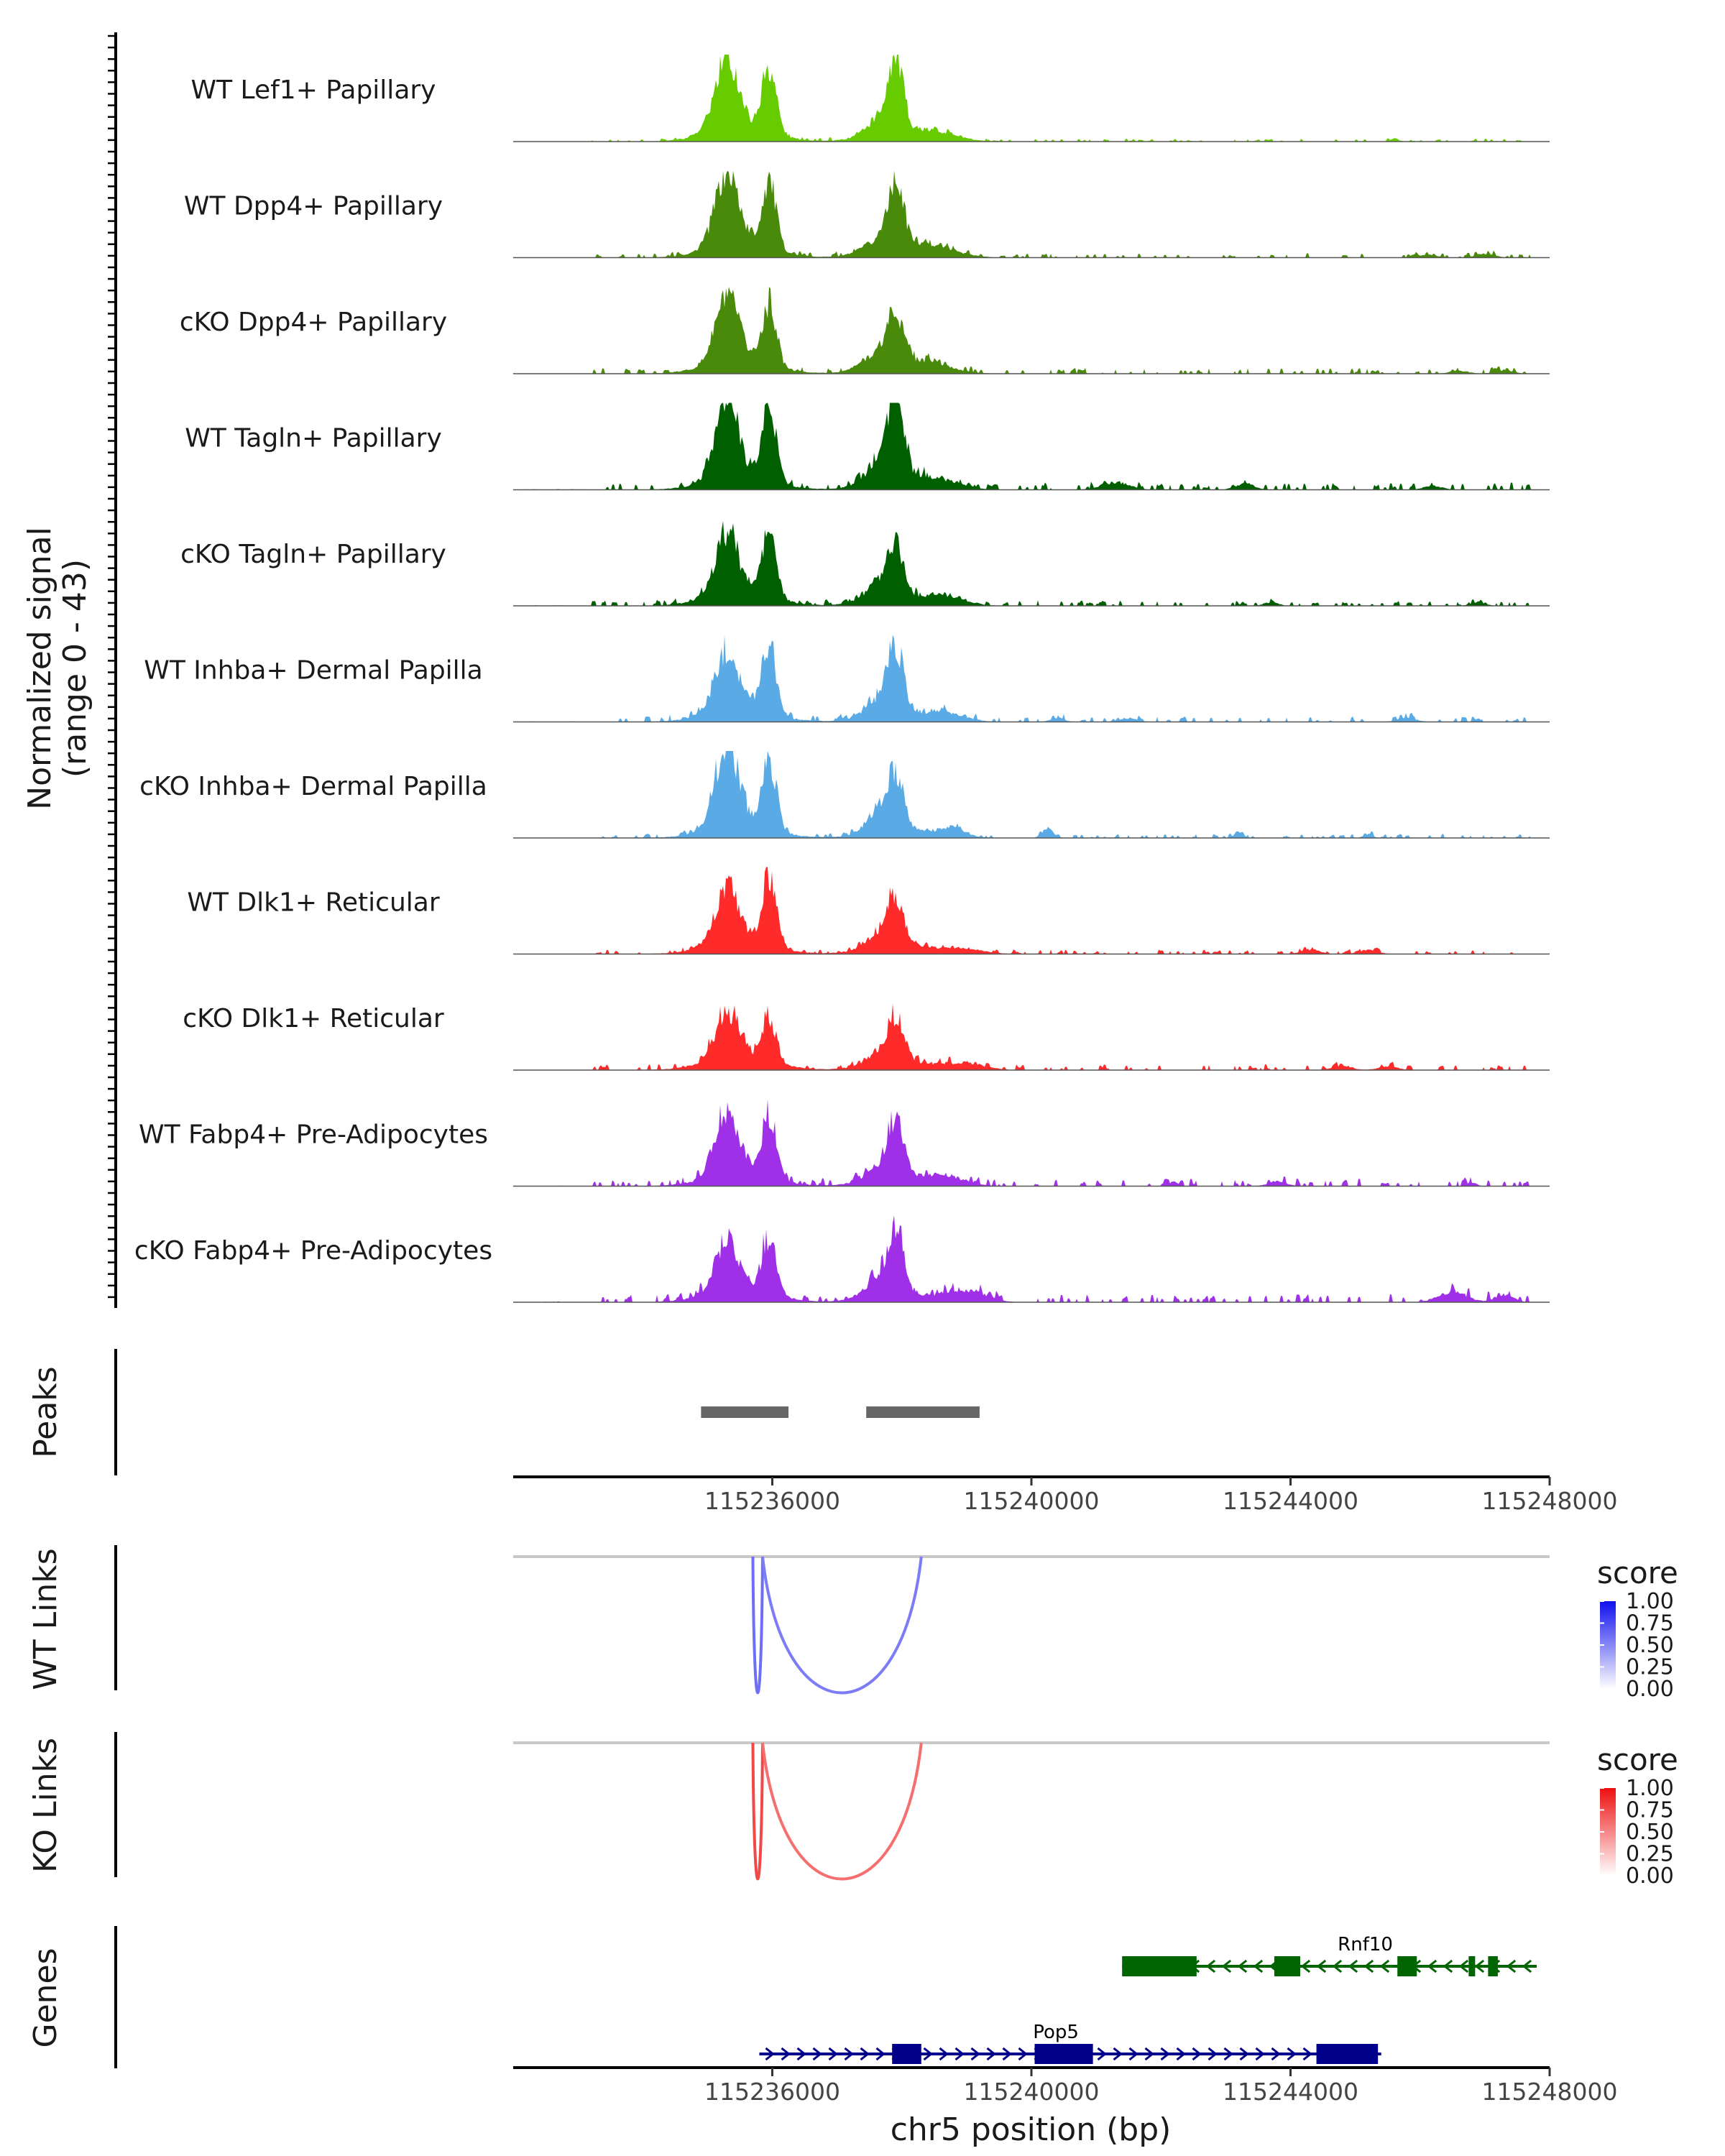  Describe the element at coordinates (313, 90) in the screenshot. I see `coverage-track-label: WT Lef1+ Papillary` at that location.